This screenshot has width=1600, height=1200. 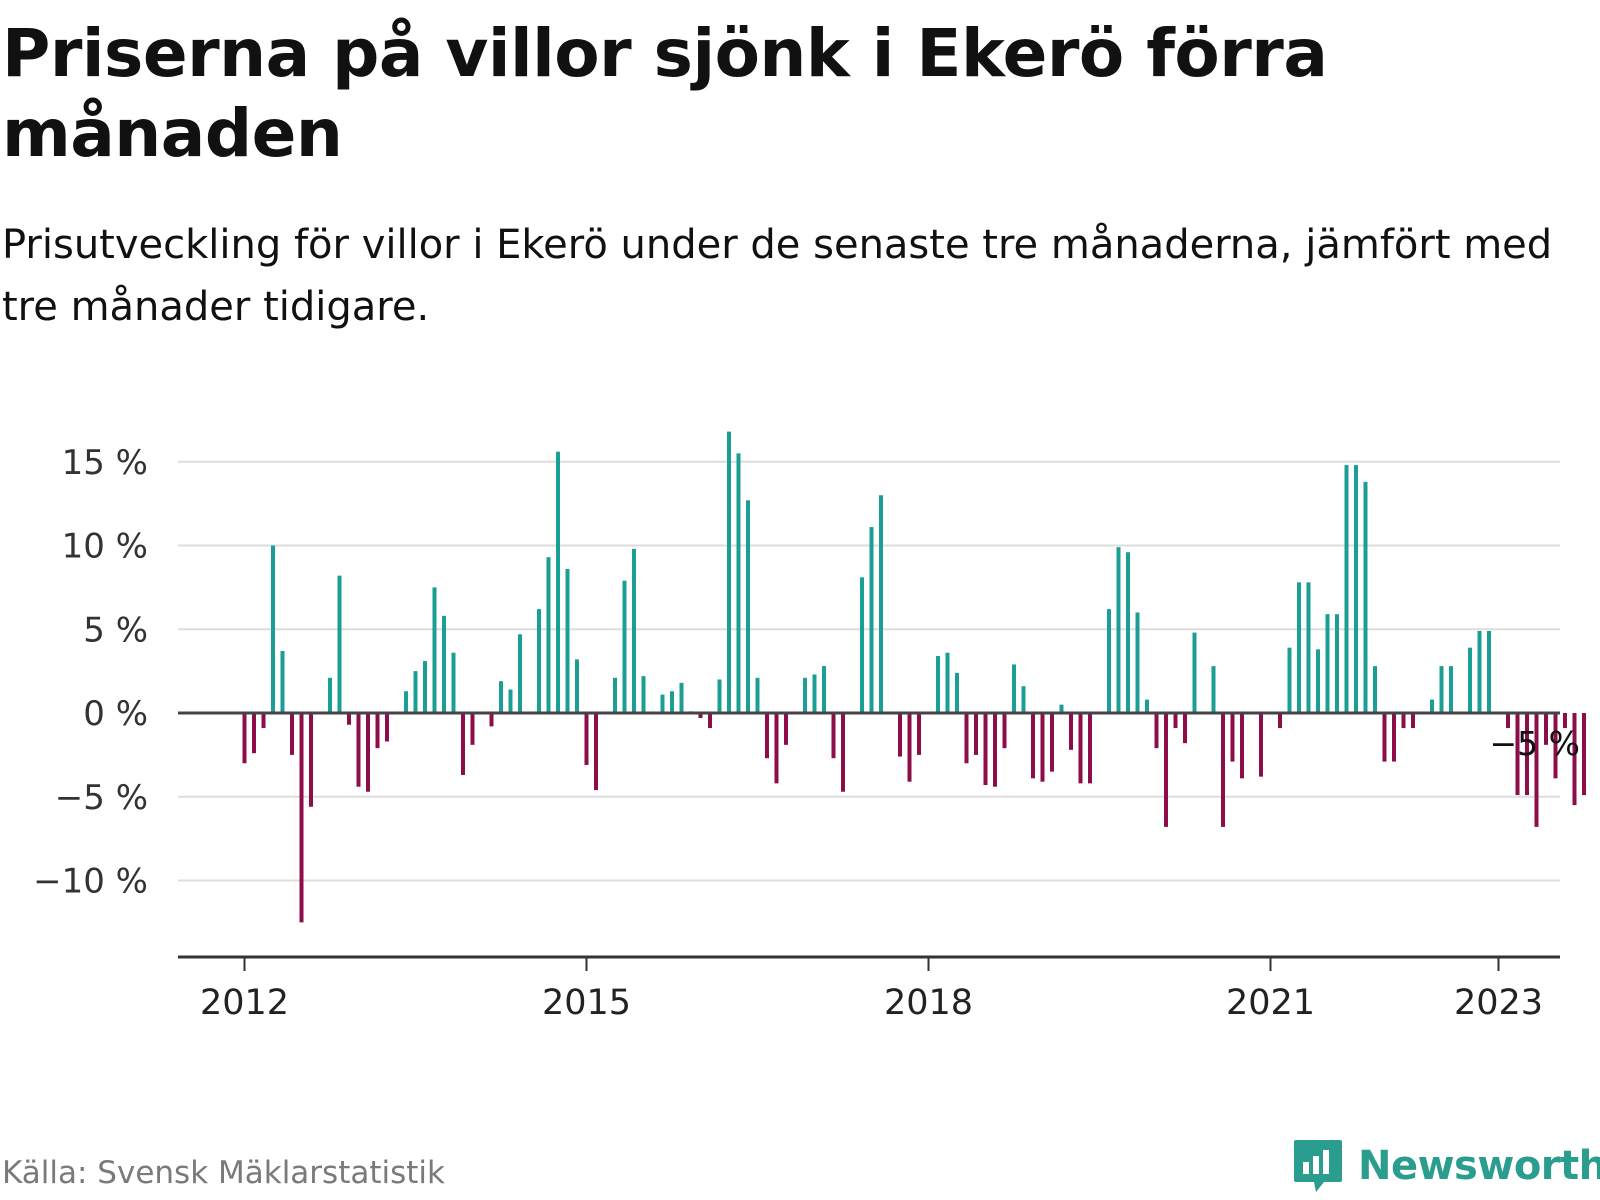 What do you see at coordinates (586, 1003) in the screenshot?
I see `x-tick-label: 2015` at bounding box center [586, 1003].